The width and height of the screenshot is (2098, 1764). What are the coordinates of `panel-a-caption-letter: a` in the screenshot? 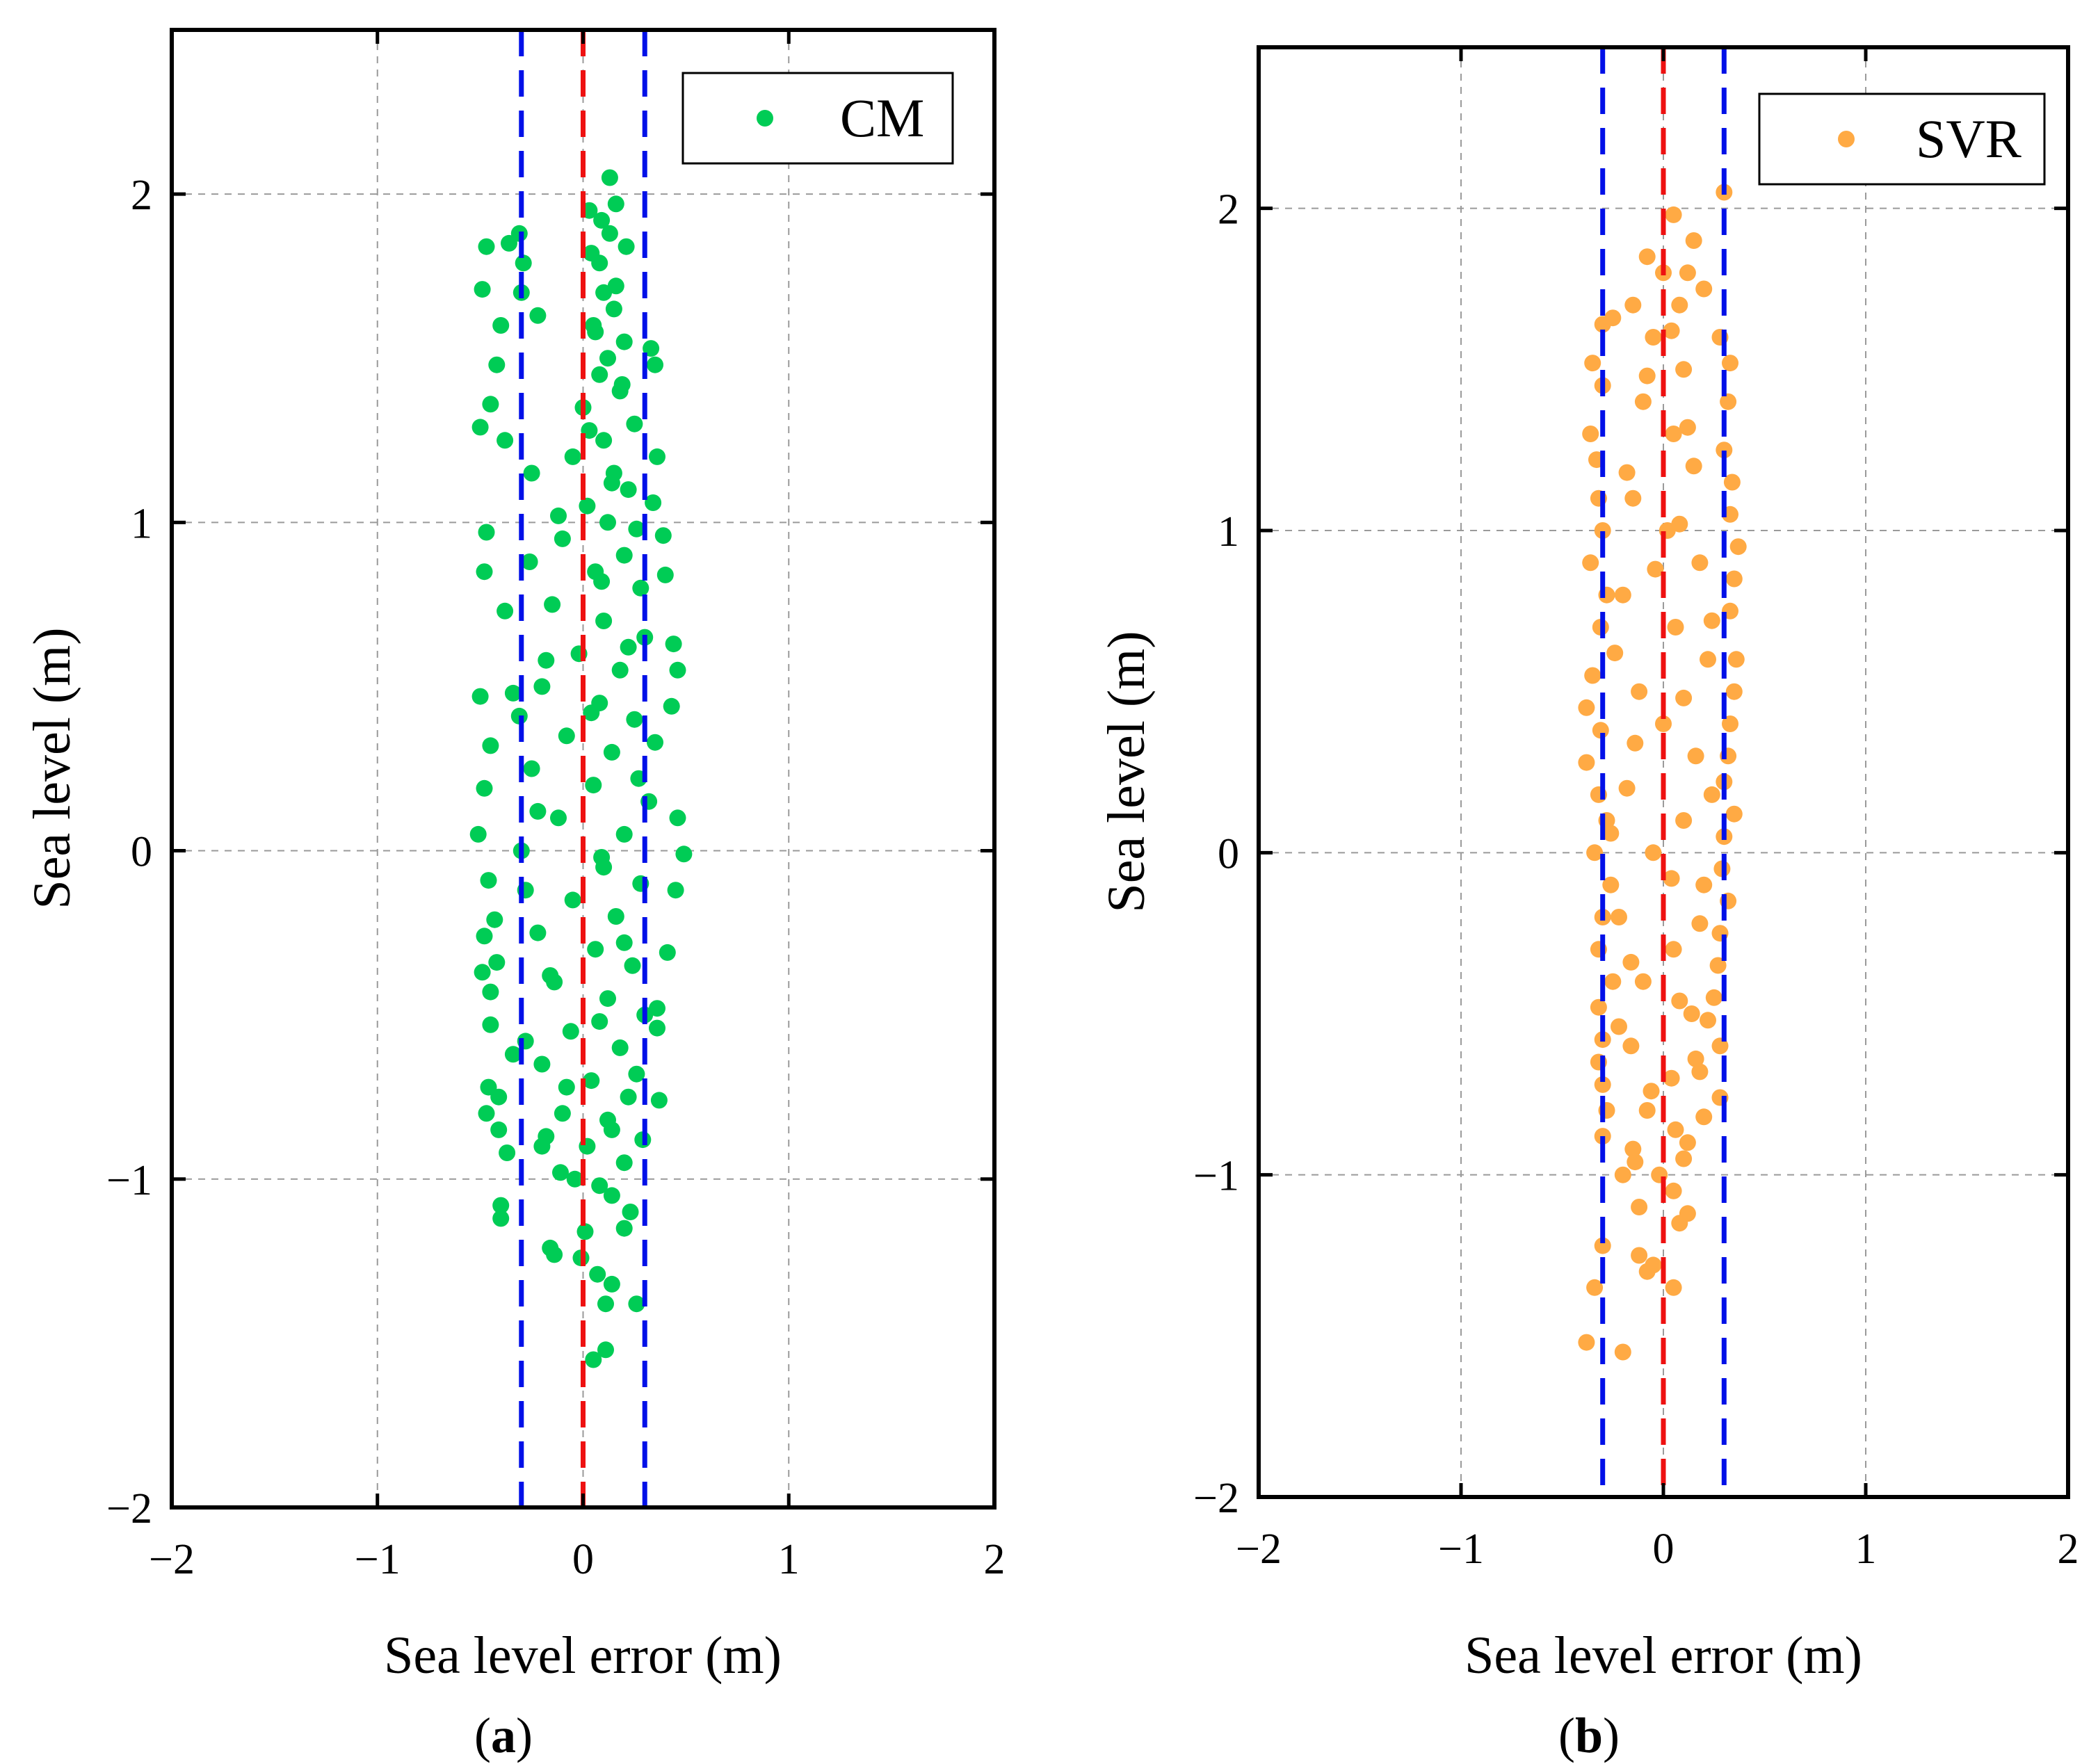 It's located at (503, 1735).